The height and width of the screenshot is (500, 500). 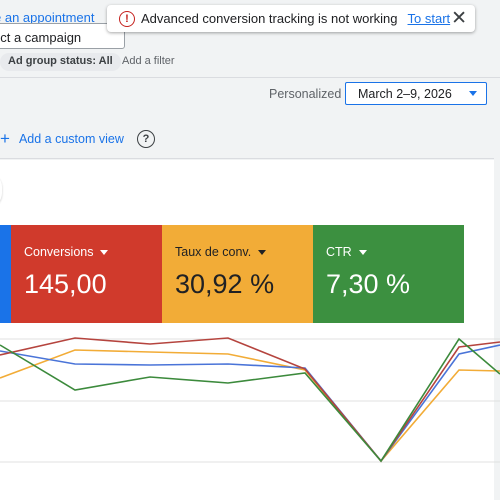 What do you see at coordinates (5, 274) in the screenshot?
I see `metric-card-clicks-edge` at bounding box center [5, 274].